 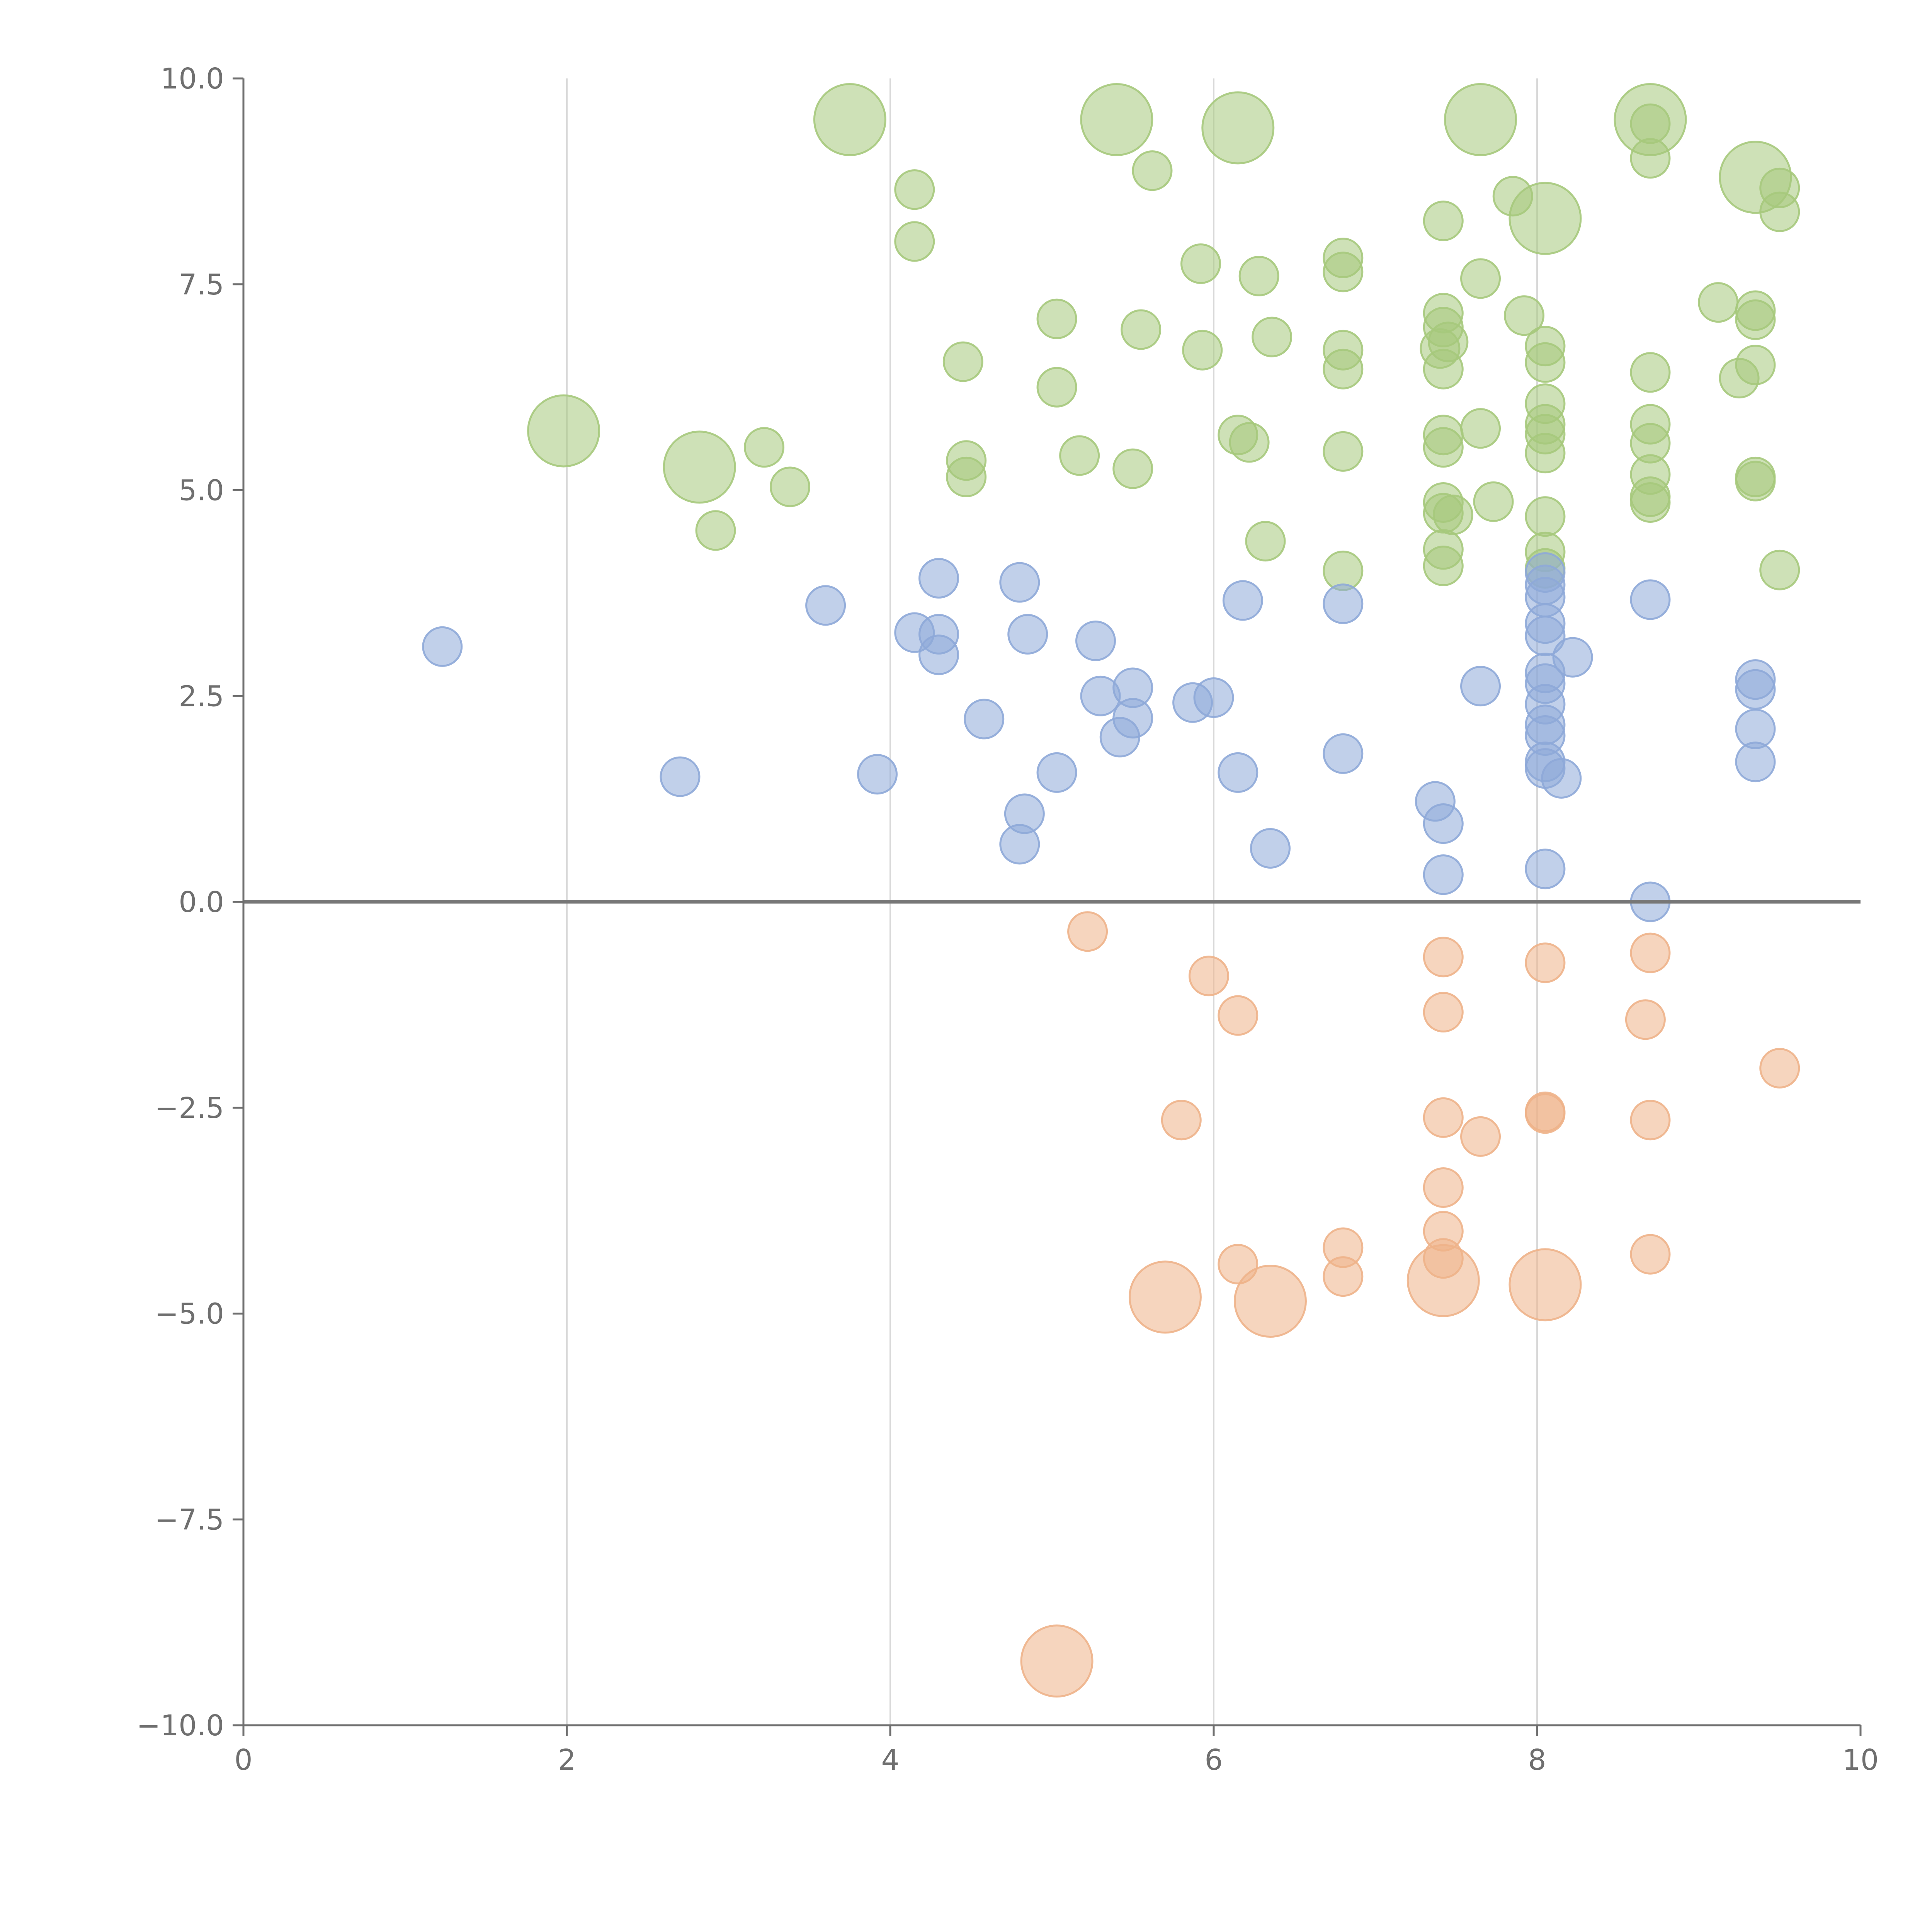 I want to click on x-tick-label: 6, so click(x=1213, y=1760).